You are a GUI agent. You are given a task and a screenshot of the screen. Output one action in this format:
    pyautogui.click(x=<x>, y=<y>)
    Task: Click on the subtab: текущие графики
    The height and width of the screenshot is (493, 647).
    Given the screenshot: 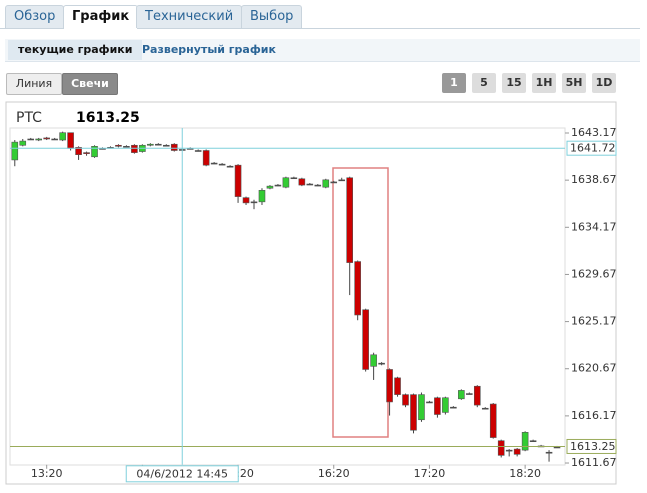 What is the action you would take?
    pyautogui.click(x=75, y=50)
    